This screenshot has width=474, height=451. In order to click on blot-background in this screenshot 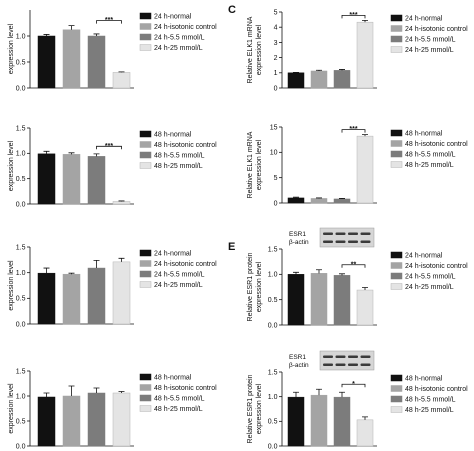, I will do `click(347, 237)`.